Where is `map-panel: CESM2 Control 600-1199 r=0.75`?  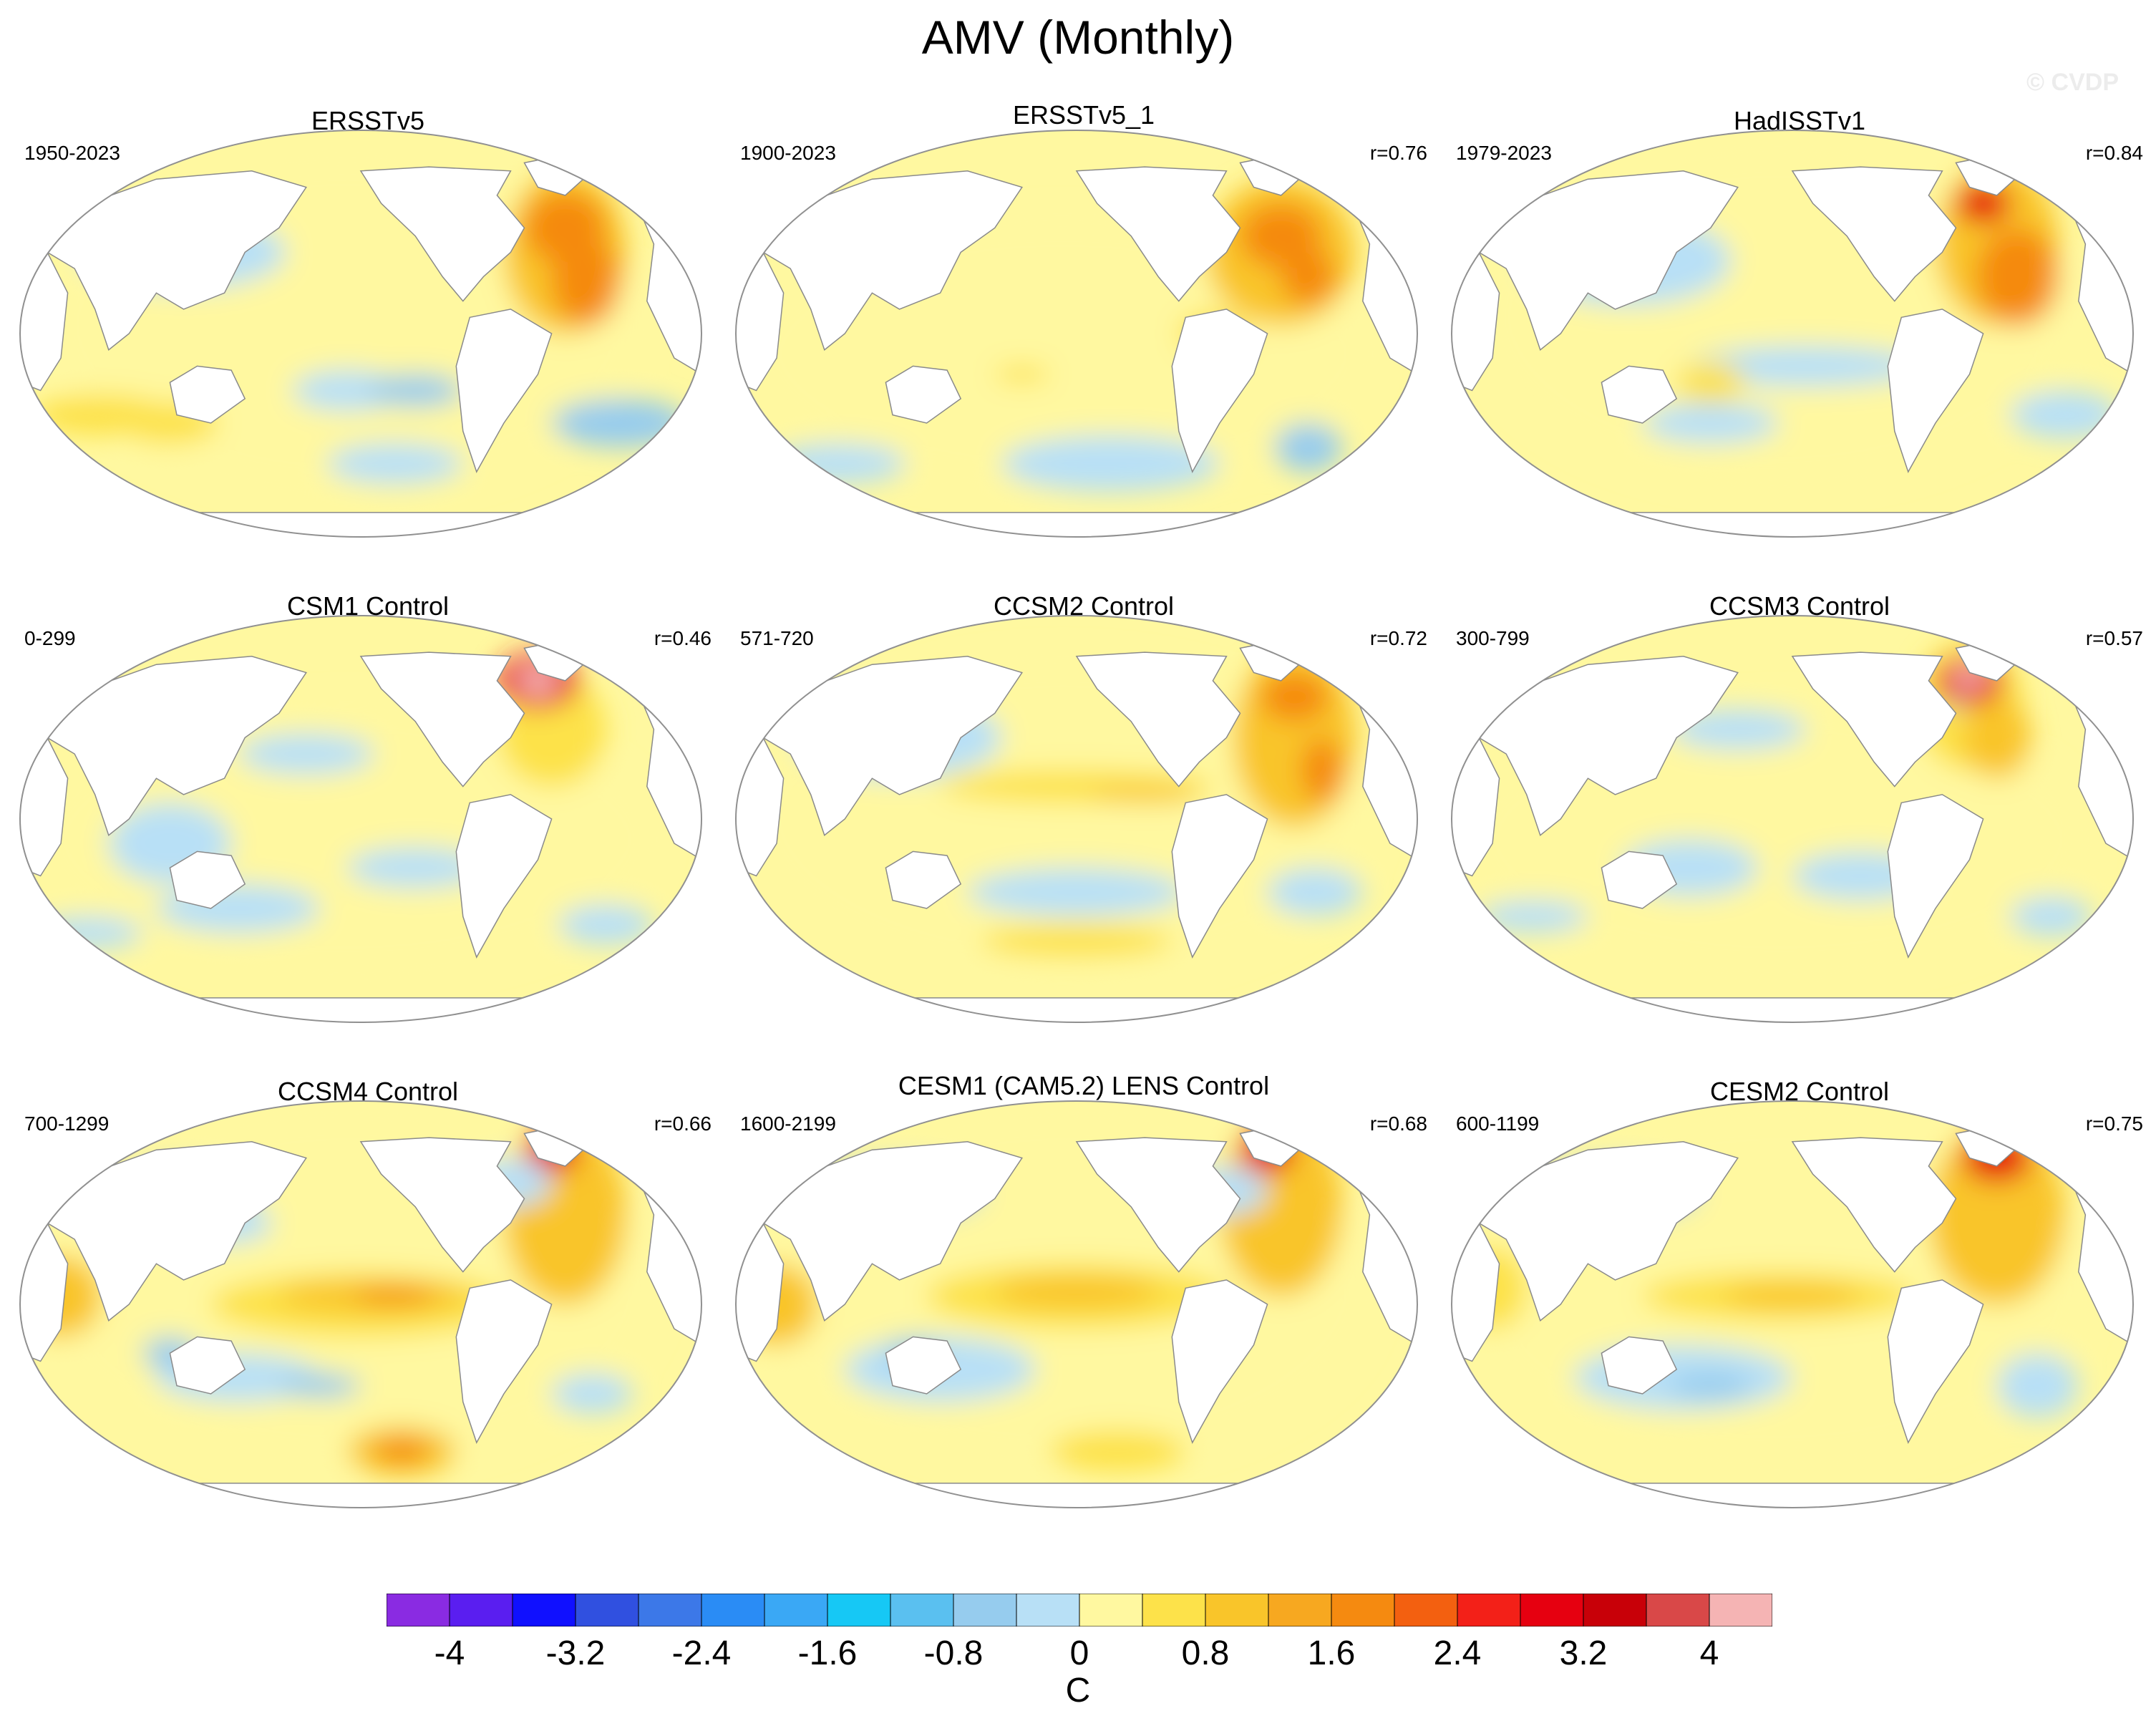
map-panel: CESM2 Control 600-1199 r=0.75 is located at coordinates (1799, 1306).